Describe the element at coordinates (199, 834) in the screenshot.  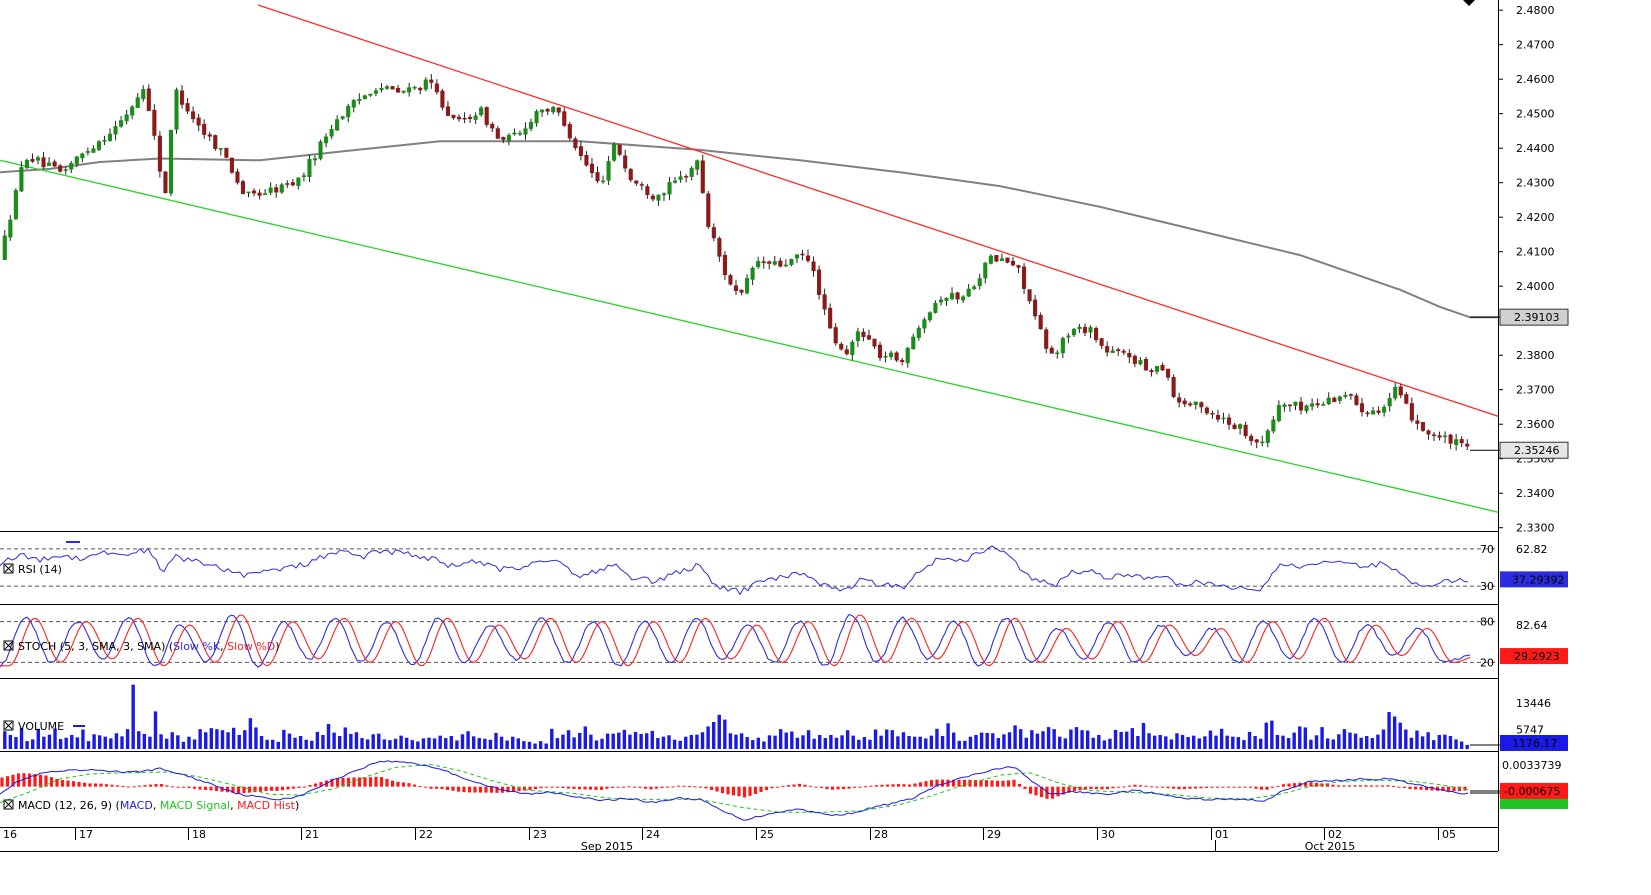
I see `date-tick-label: 18` at that location.